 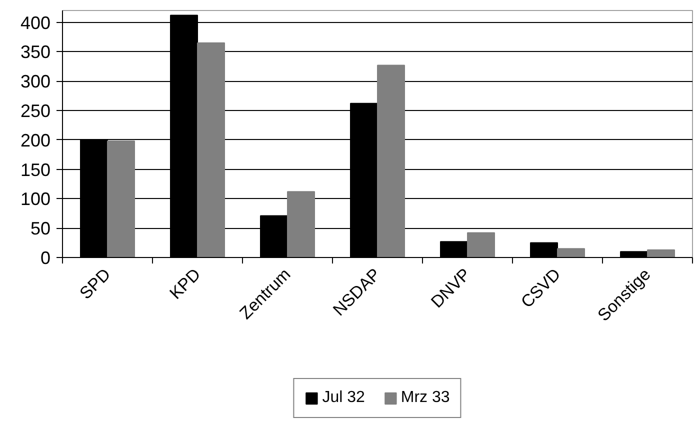 I want to click on y-tick-label: 200, so click(x=35, y=140).